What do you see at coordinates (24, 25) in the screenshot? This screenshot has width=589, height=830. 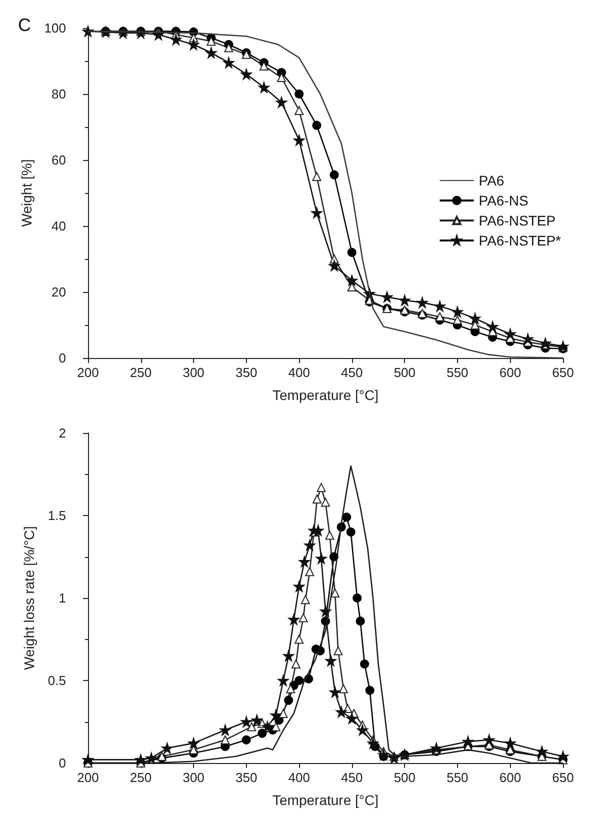 I see `text: C` at bounding box center [24, 25].